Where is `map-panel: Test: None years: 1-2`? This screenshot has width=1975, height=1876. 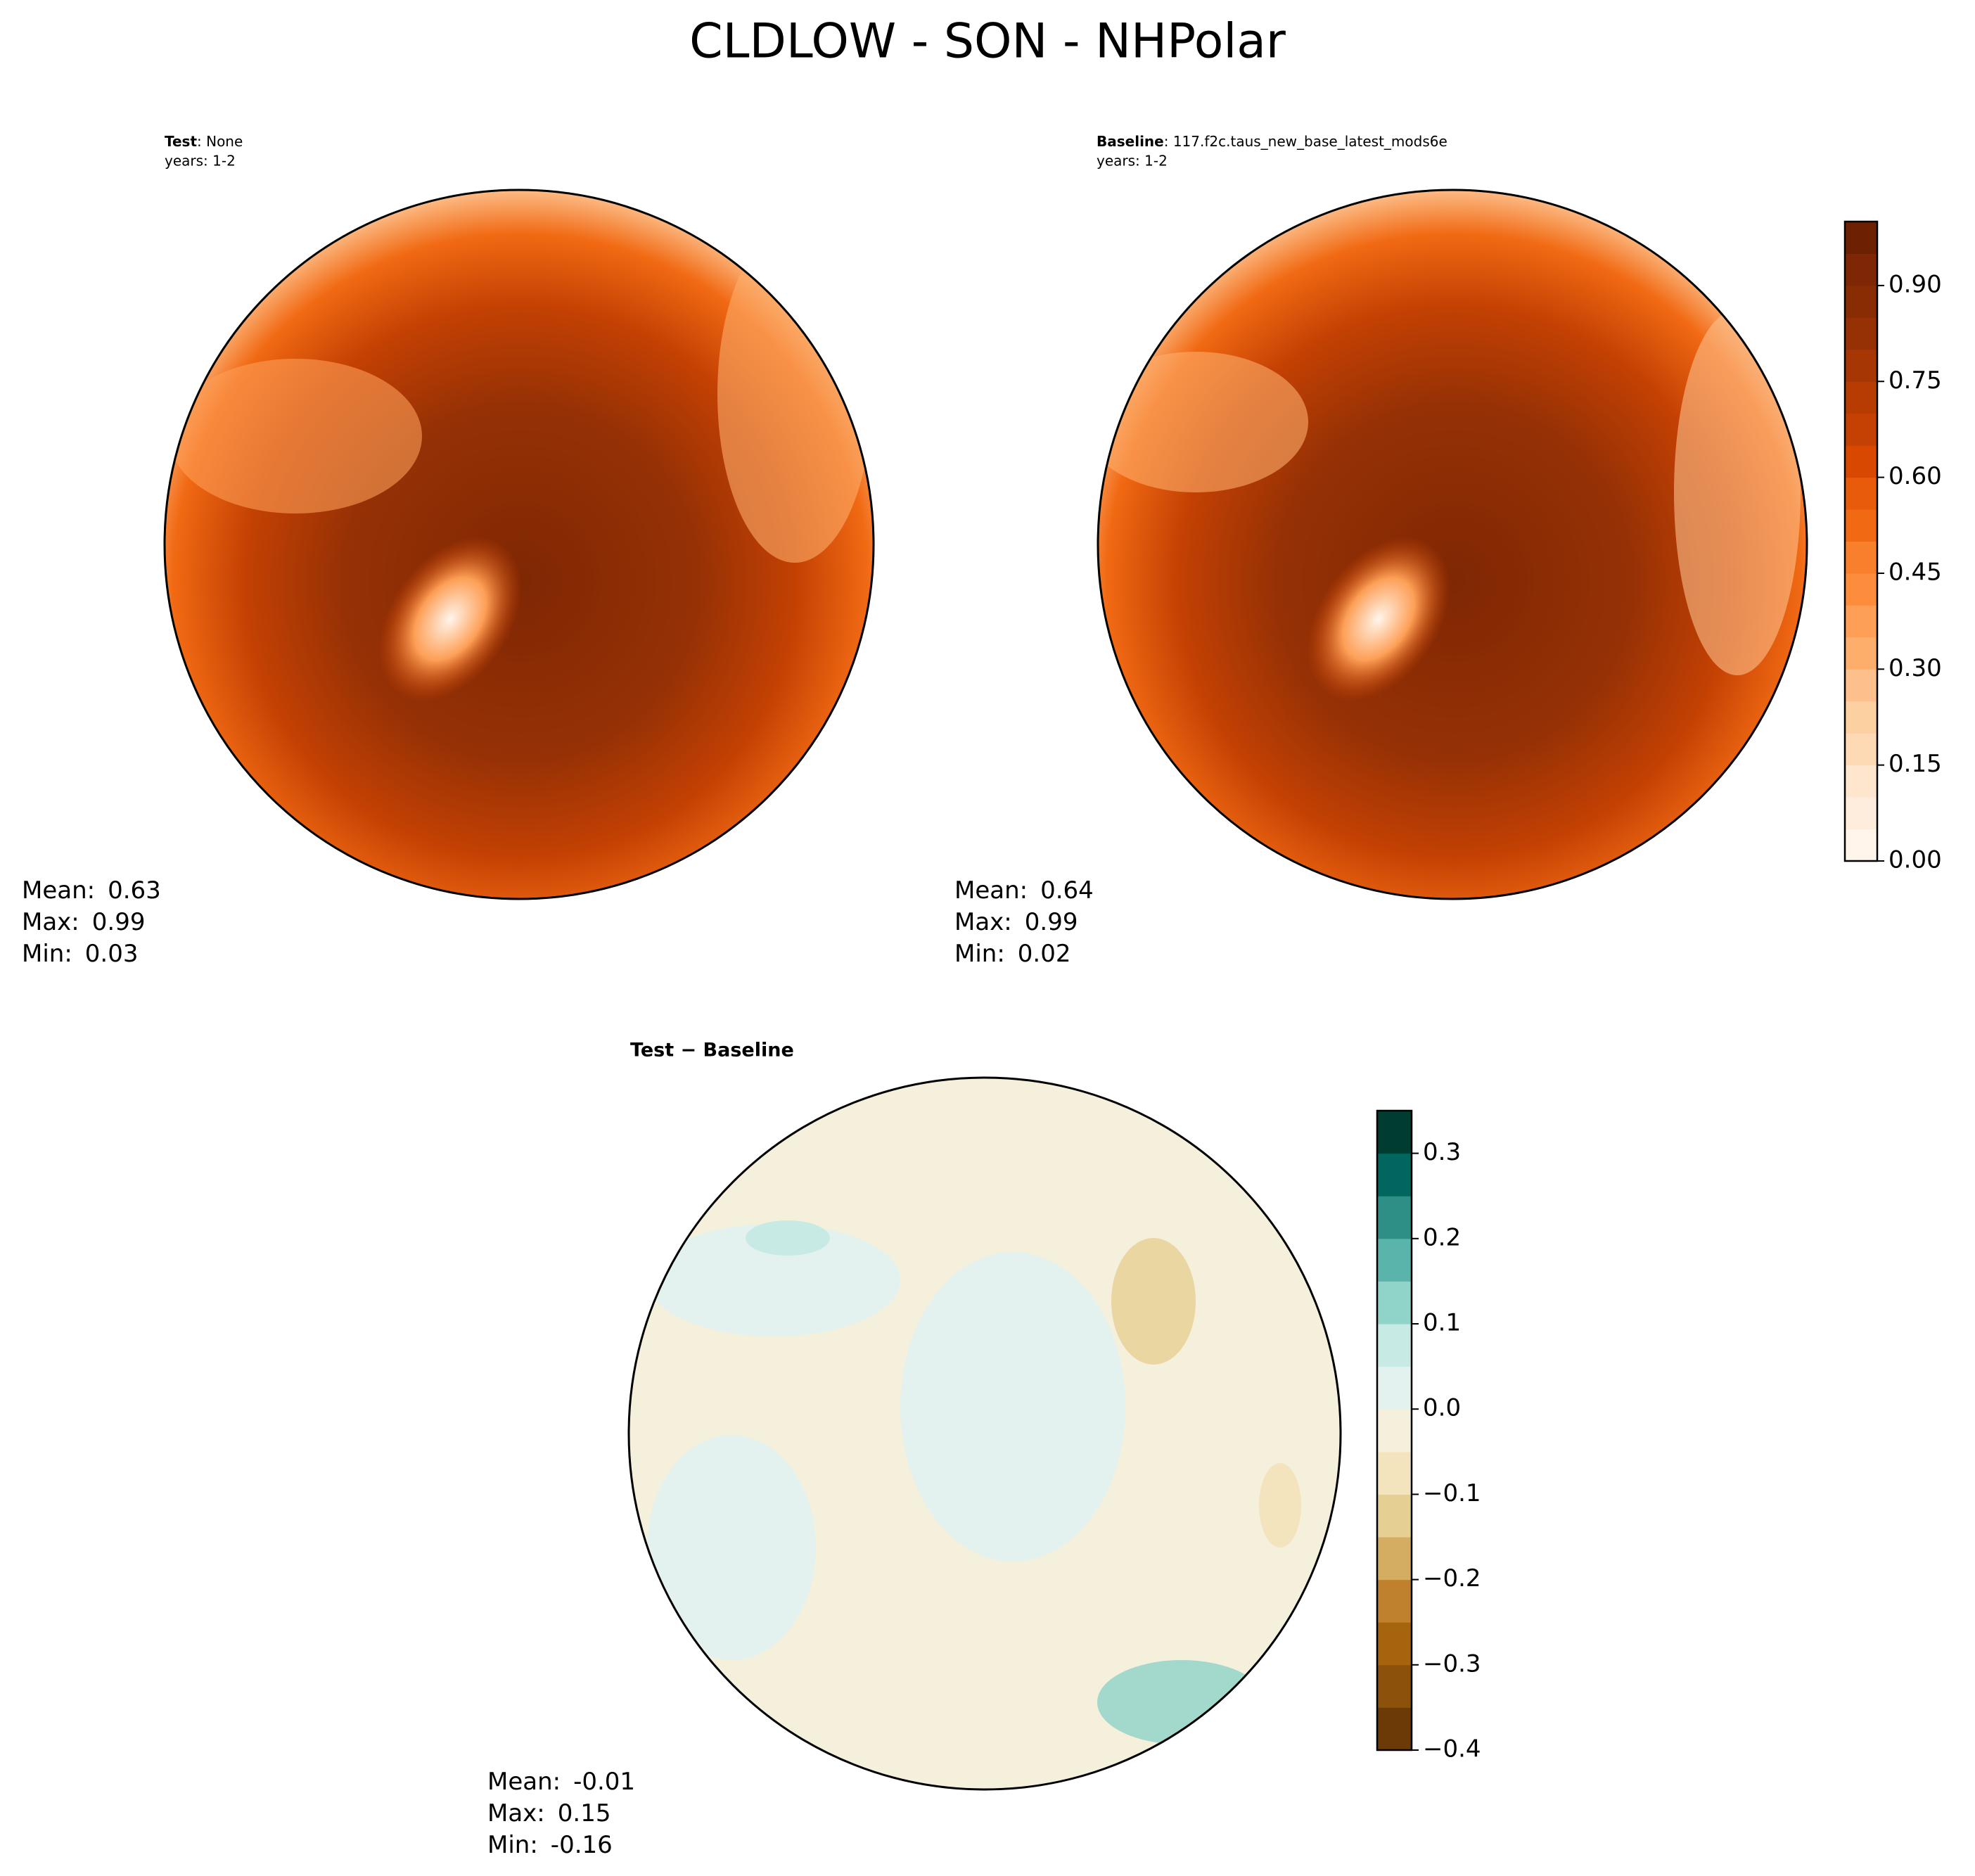
map-panel: Test: None years: 1-2 is located at coordinates (519, 516).